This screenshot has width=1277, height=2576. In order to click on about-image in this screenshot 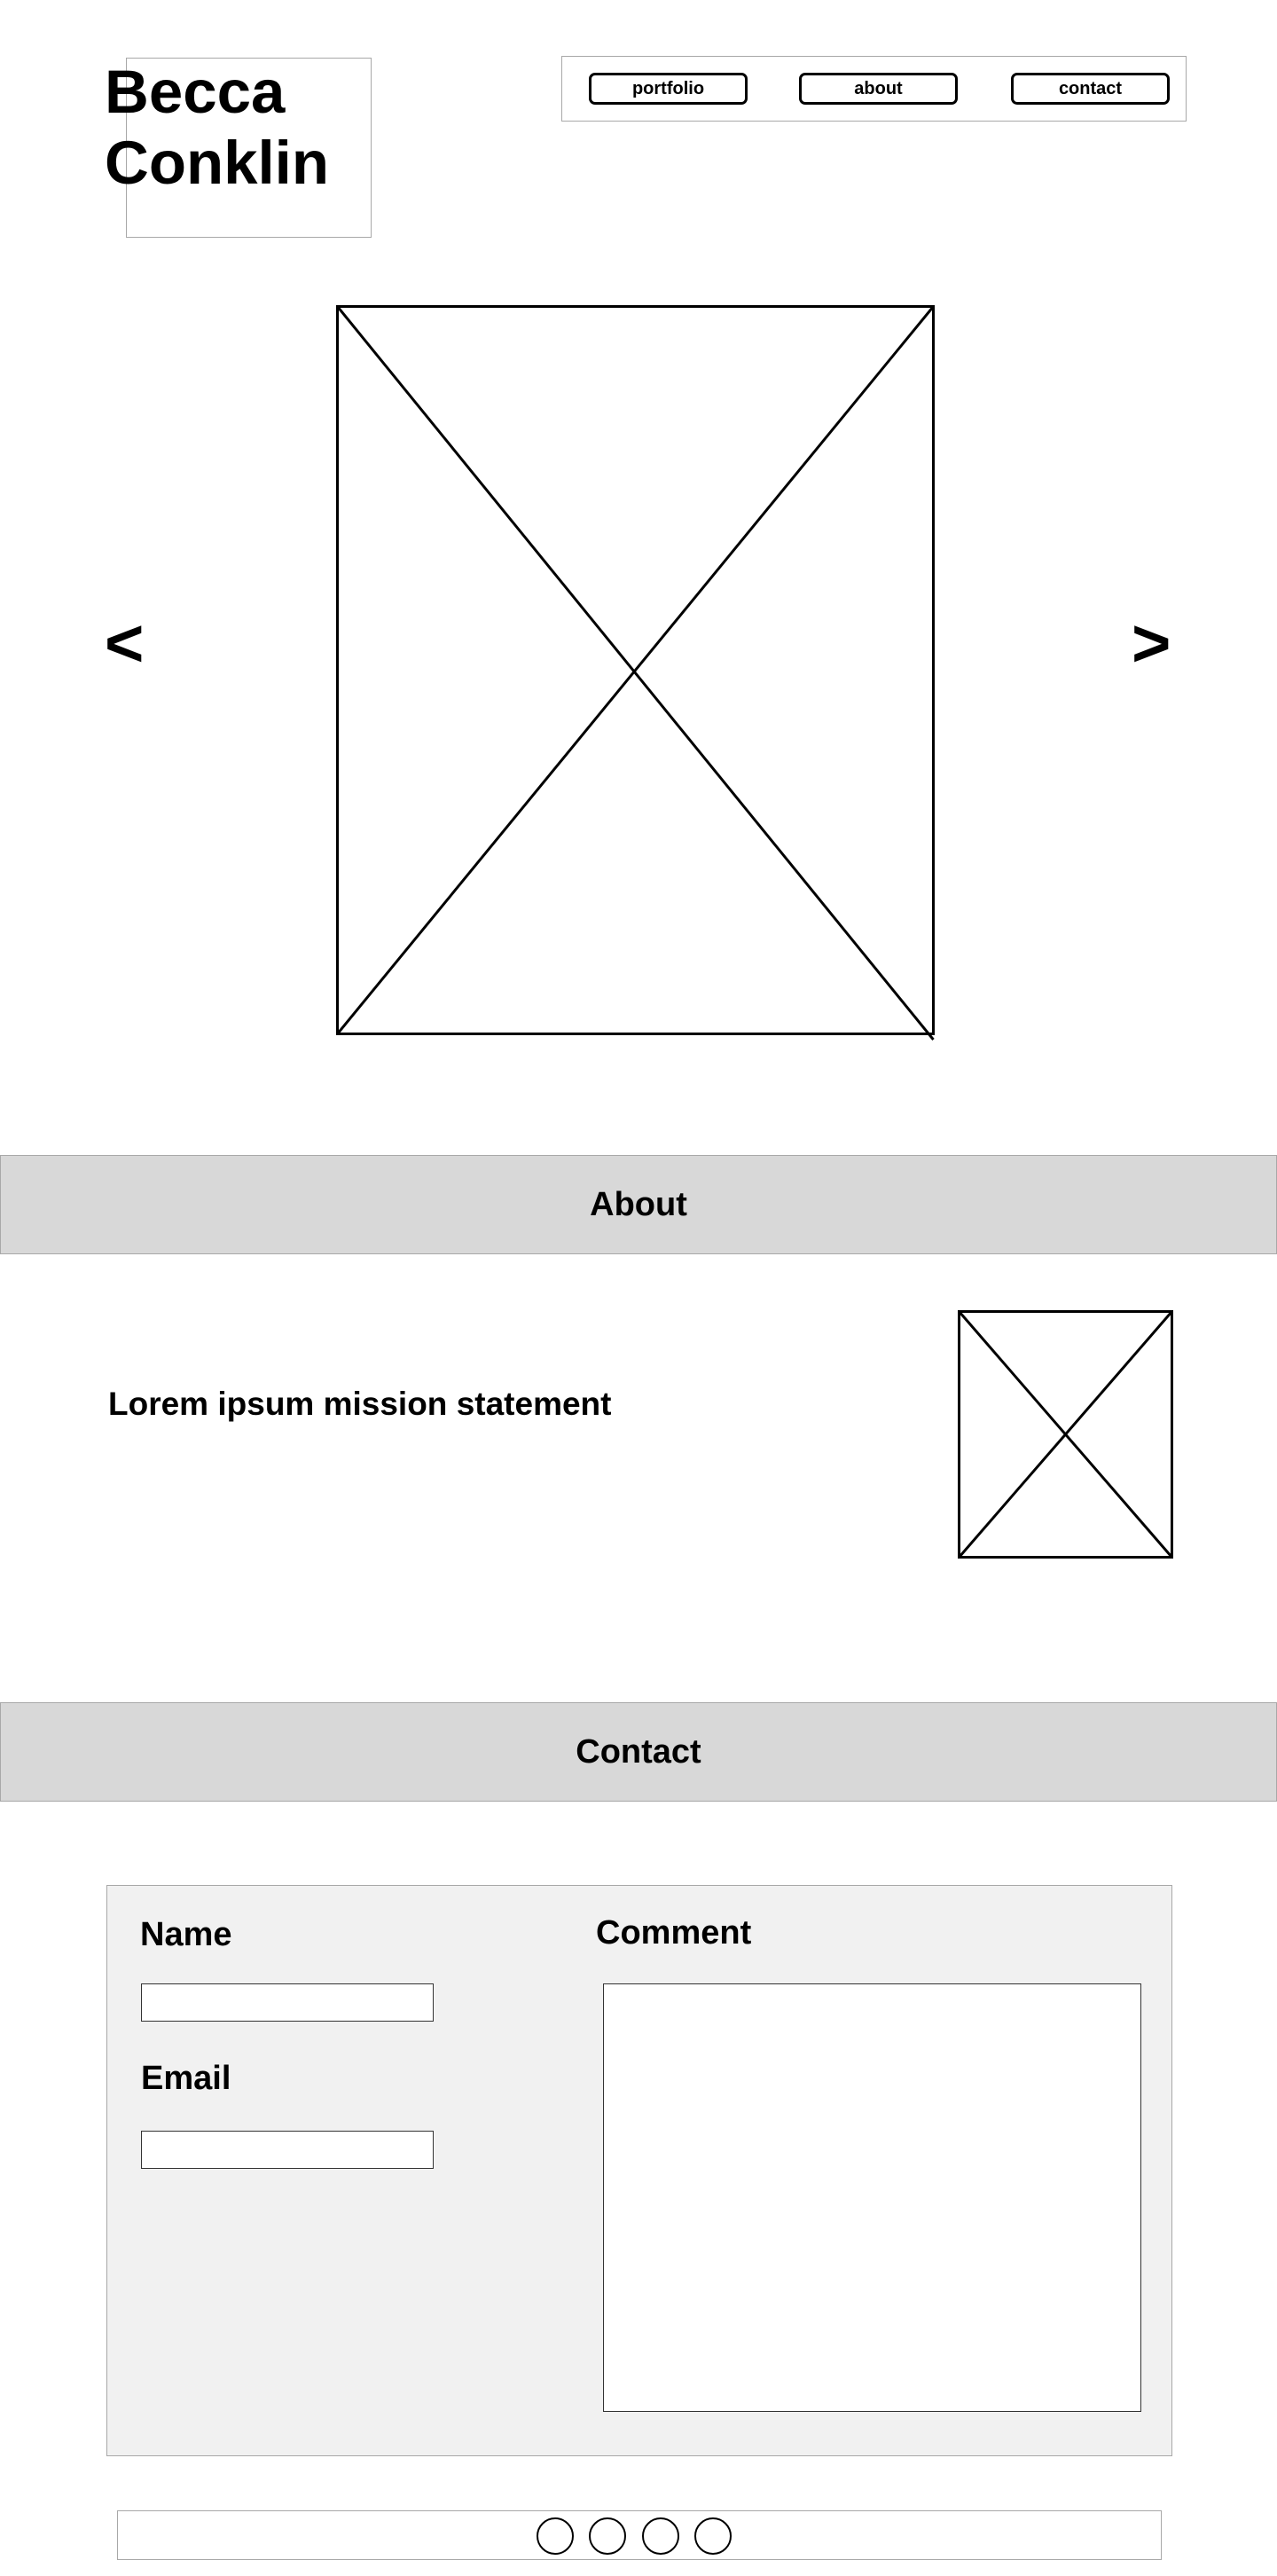, I will do `click(1066, 1434)`.